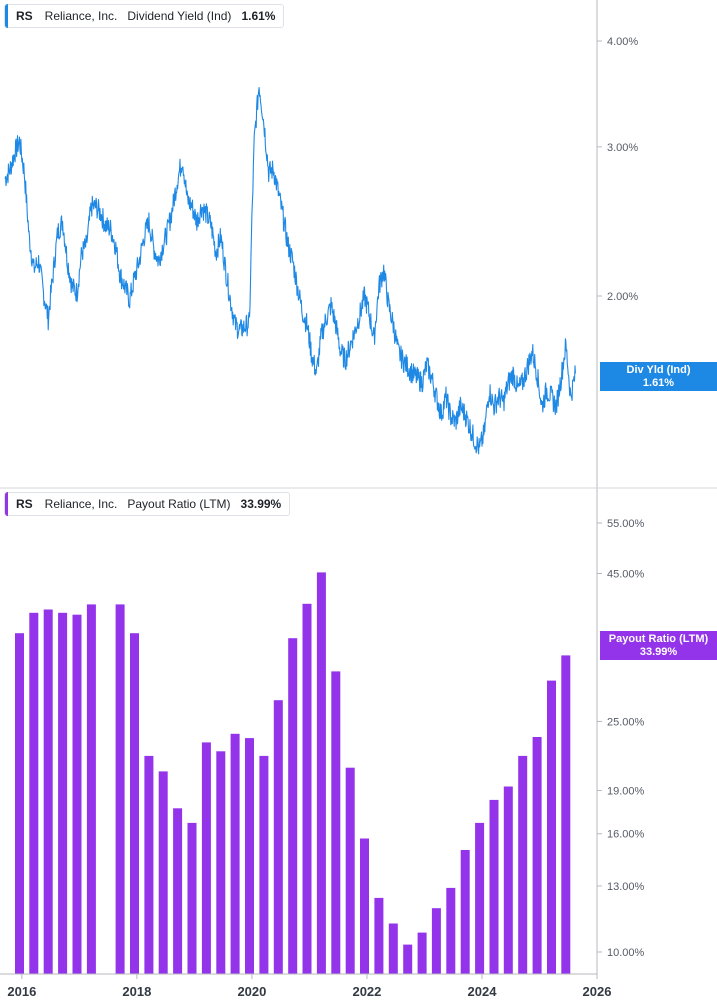 This screenshot has height=1005, width=717. What do you see at coordinates (626, 887) in the screenshot?
I see `y-tick-label: 13.00%` at bounding box center [626, 887].